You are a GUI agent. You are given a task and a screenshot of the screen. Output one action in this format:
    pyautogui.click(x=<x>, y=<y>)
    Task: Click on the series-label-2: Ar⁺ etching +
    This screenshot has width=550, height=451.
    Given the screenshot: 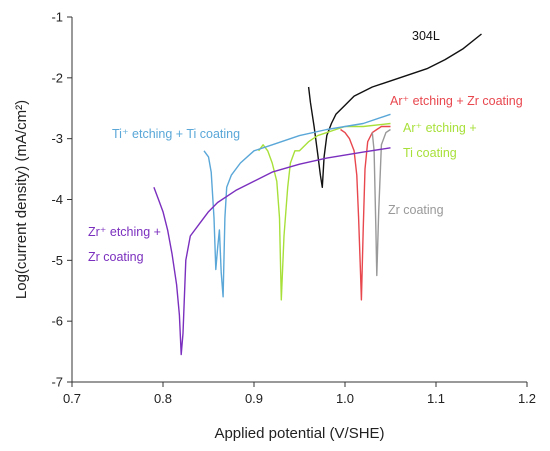 What is the action you would take?
    pyautogui.click(x=440, y=128)
    